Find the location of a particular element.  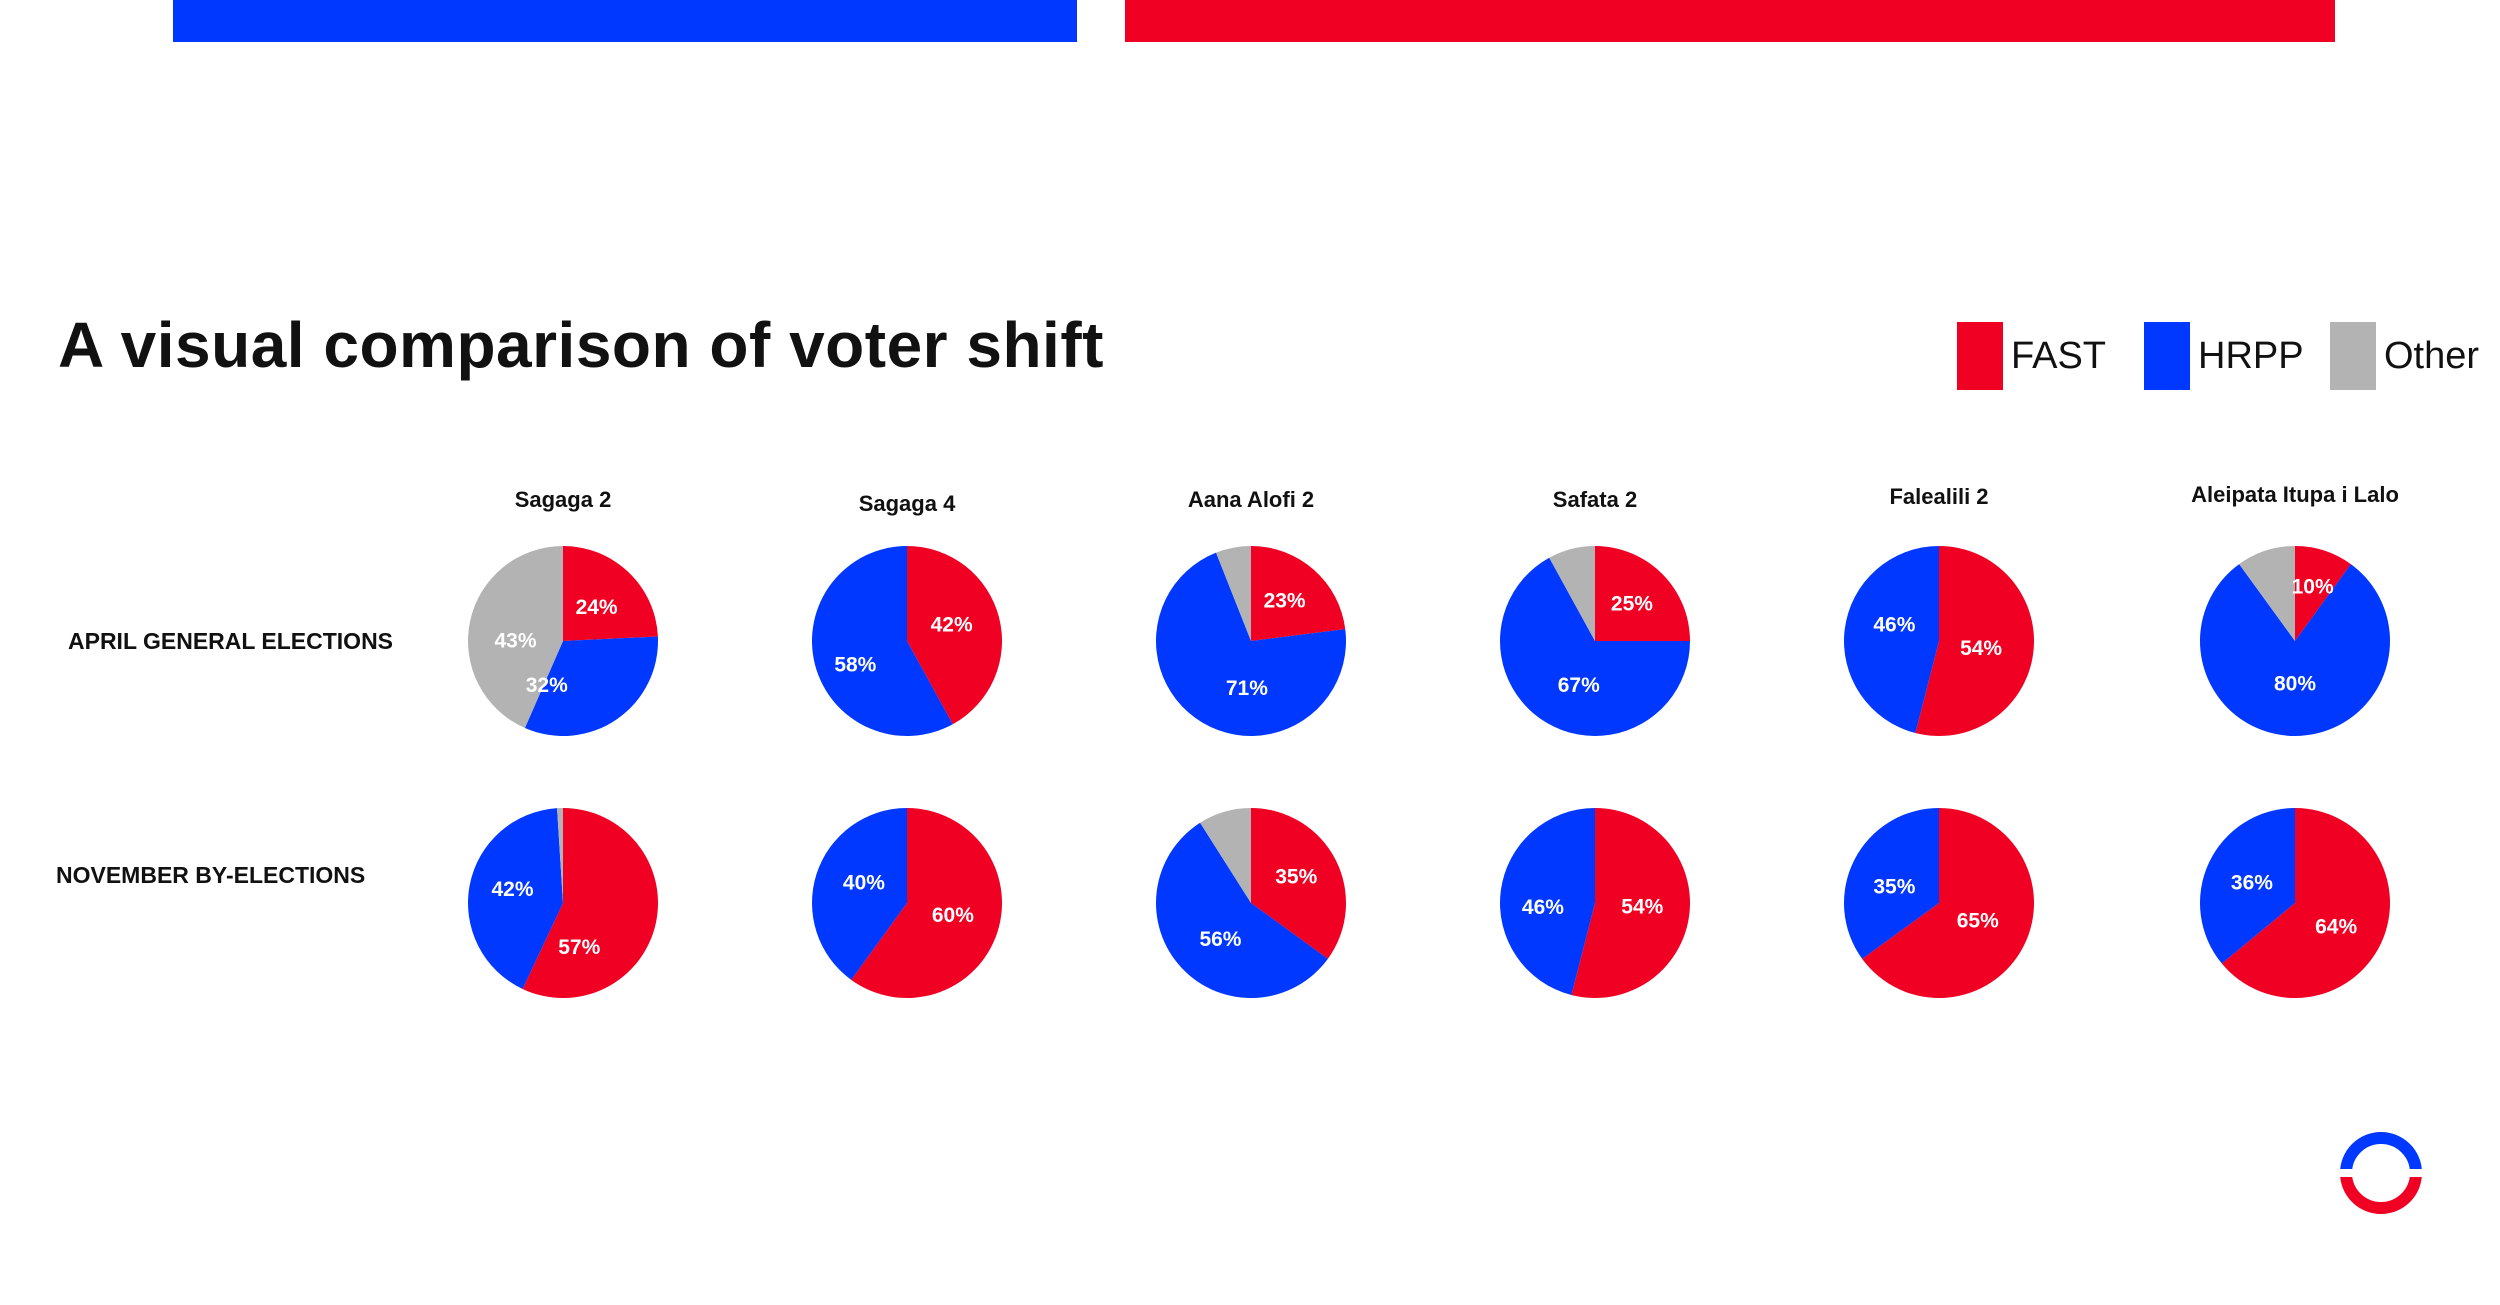

pie-november-3: 54% 46% is located at coordinates (1595, 903).